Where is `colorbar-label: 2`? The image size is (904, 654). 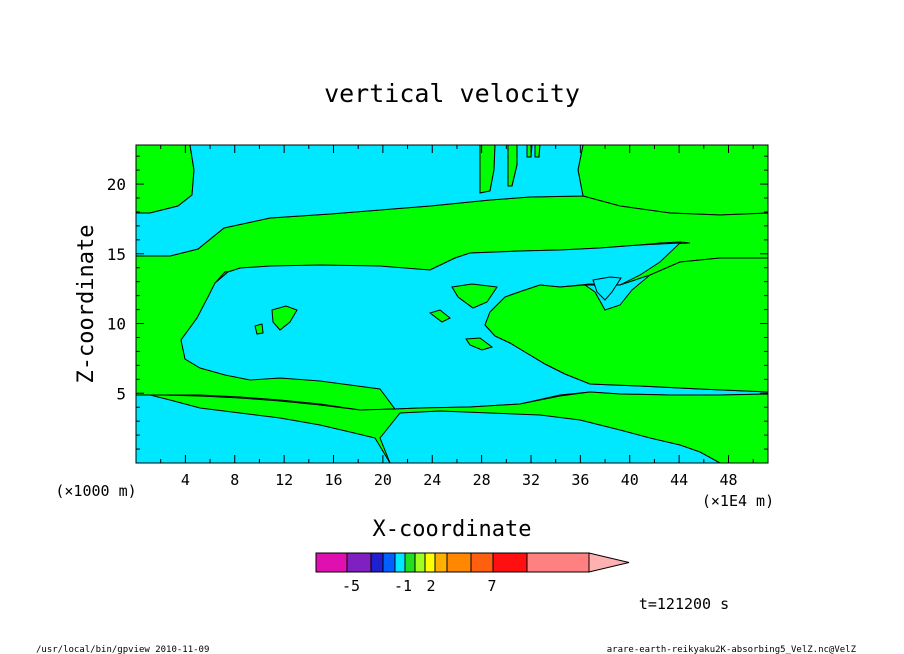
colorbar-label: 2 is located at coordinates (430, 586).